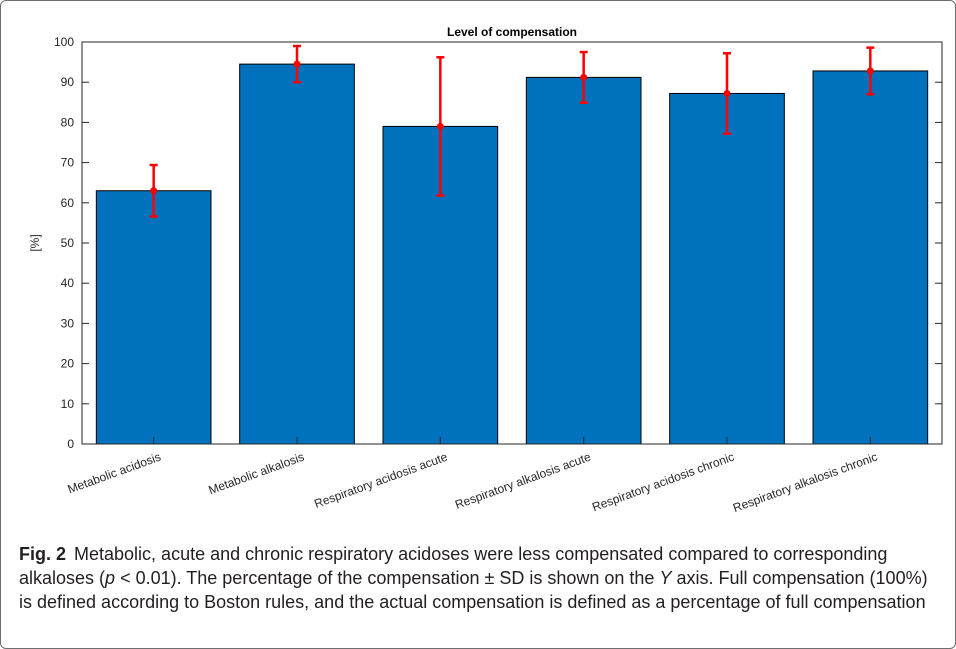  Describe the element at coordinates (380, 480) in the screenshot. I see `x-tick-label: Respiratory acidosis acute` at that location.